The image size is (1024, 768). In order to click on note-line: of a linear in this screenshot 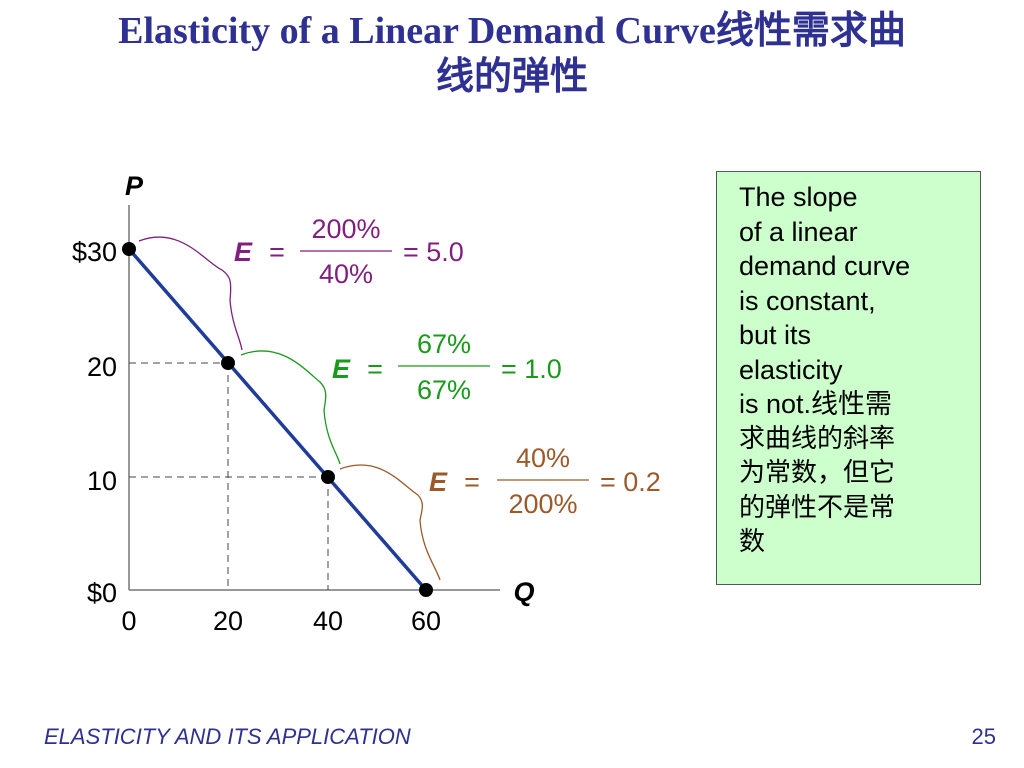, I will do `click(798, 231)`.